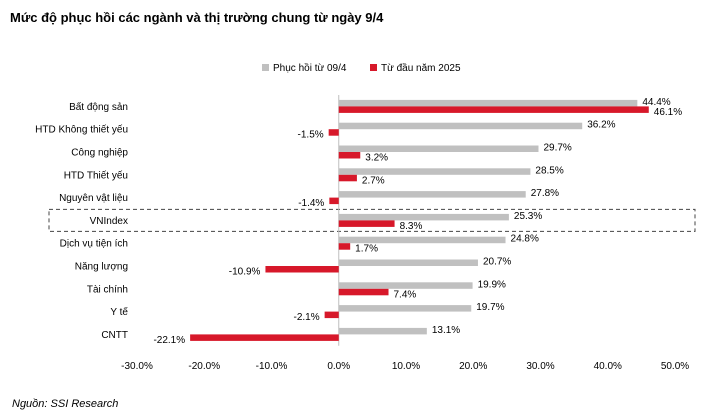 This screenshot has width=725, height=418. What do you see at coordinates (81, 130) in the screenshot?
I see `category-label-1: HTD Không thiết yếu` at bounding box center [81, 130].